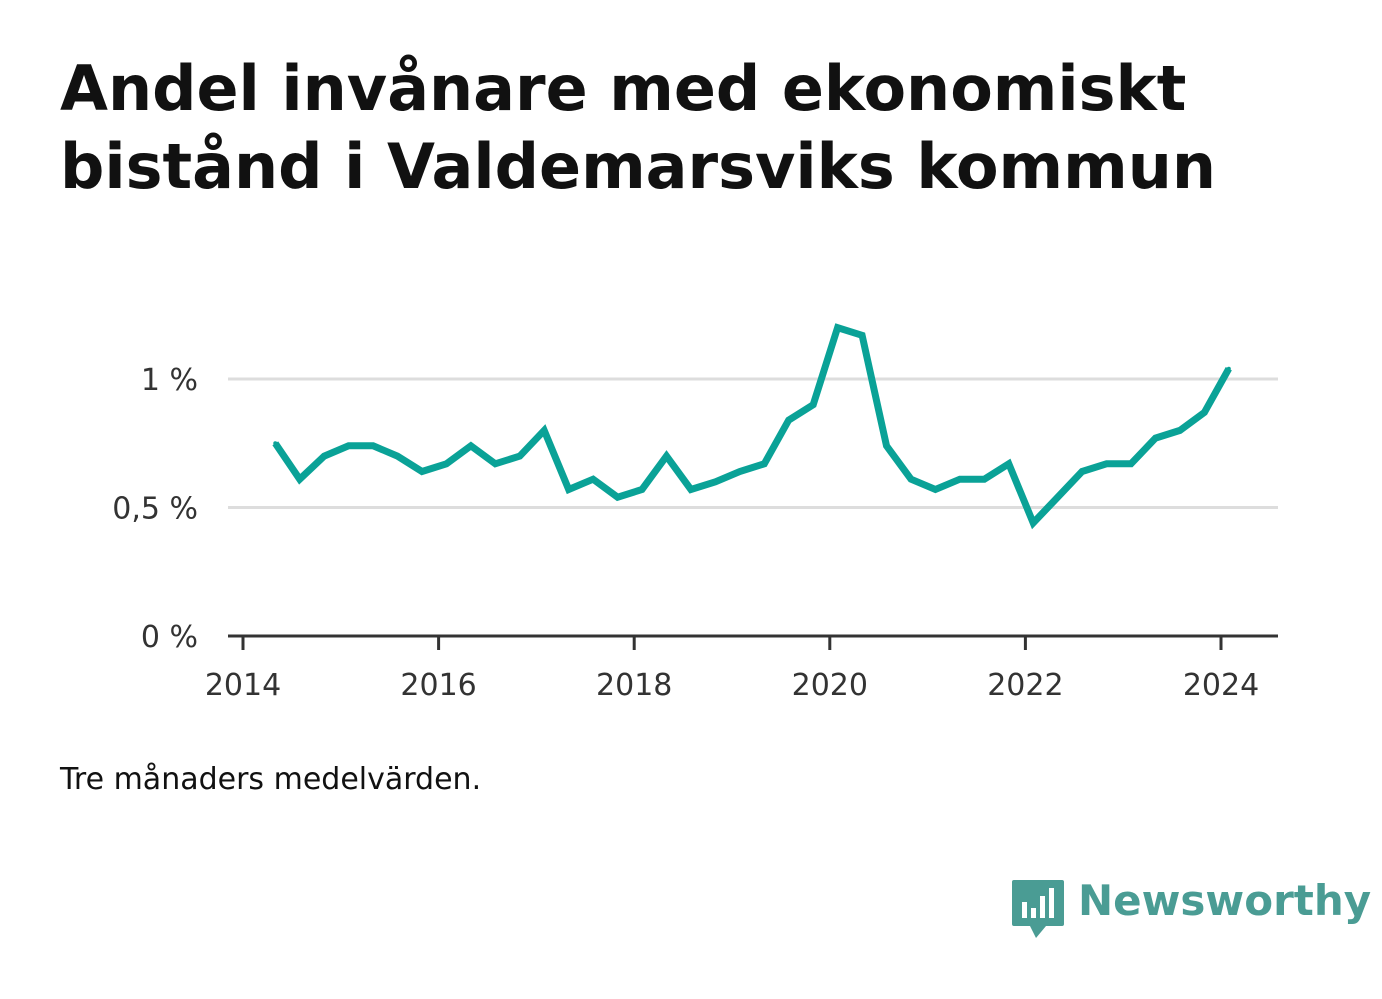 This screenshot has width=1382, height=999. I want to click on series-layer, so click(752, 426).